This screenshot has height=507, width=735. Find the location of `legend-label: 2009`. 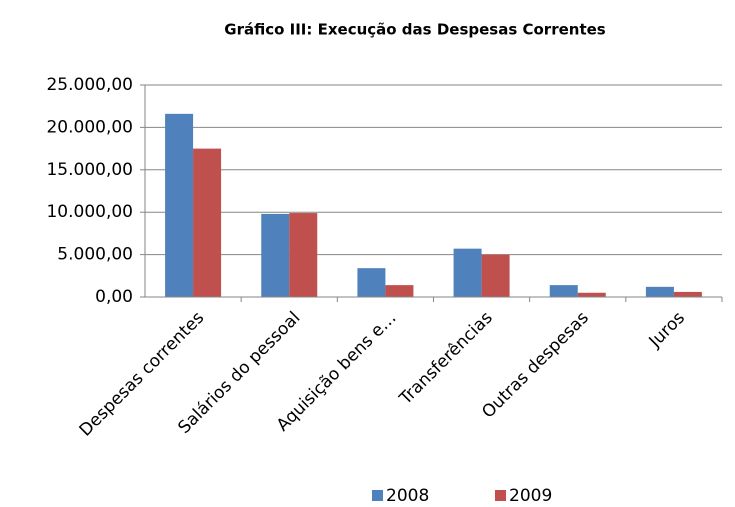

legend-label: 2009 is located at coordinates (530, 496).